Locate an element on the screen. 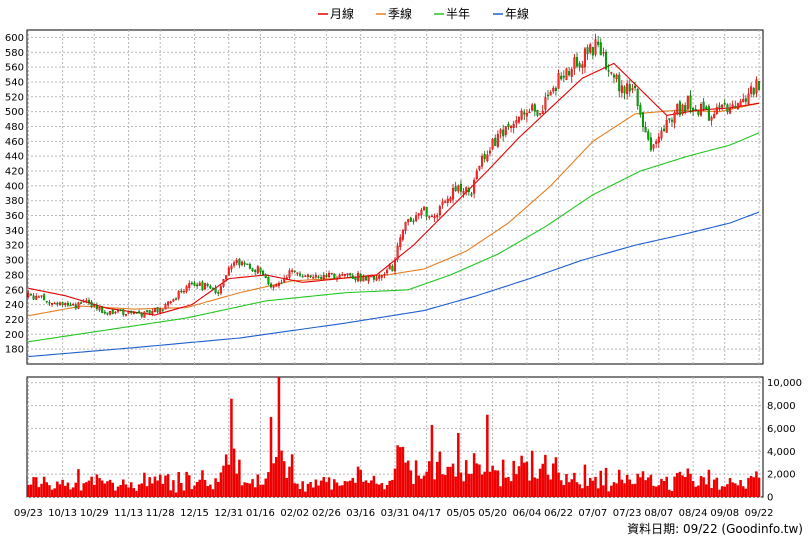 The height and width of the screenshot is (540, 808). price-tick-label: 600 is located at coordinates (14, 38).